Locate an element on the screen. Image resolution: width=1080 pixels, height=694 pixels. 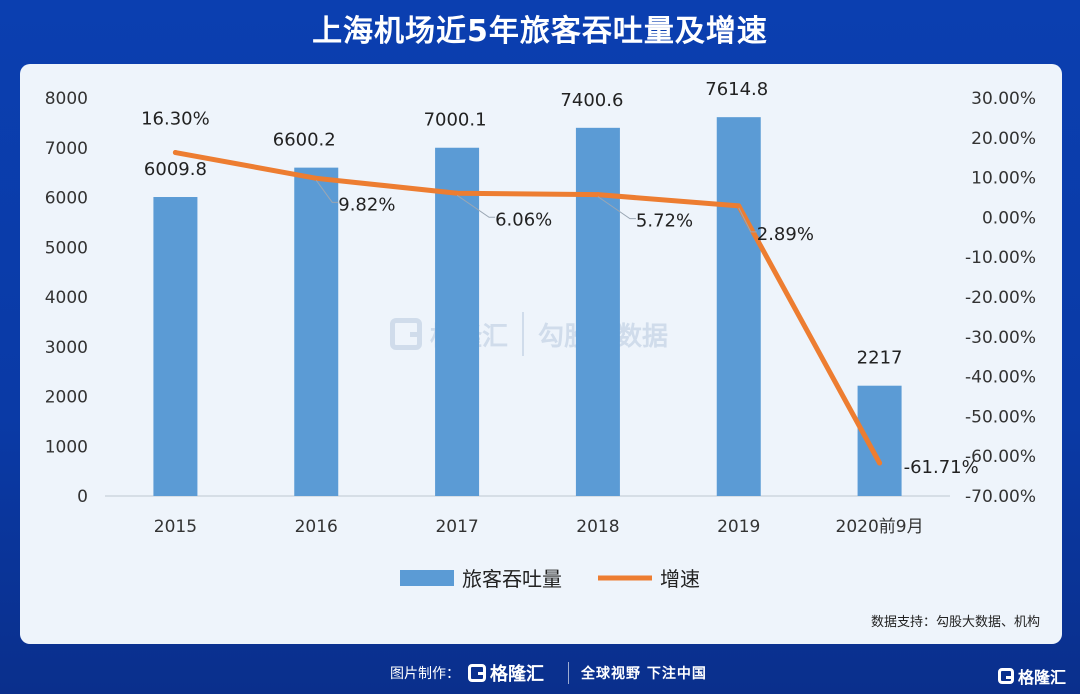
y-right-tick-label: -50.00% is located at coordinates (1000, 417).